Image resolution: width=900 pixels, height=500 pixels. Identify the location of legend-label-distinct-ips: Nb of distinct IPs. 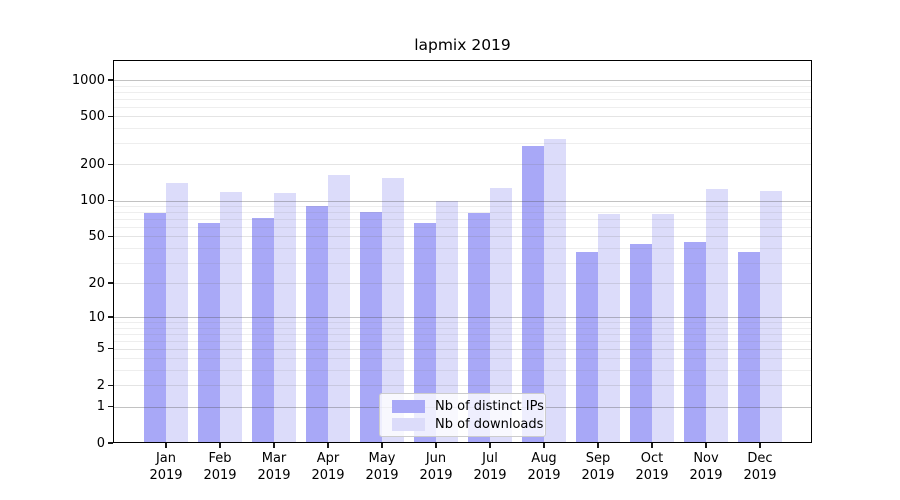
(489, 406).